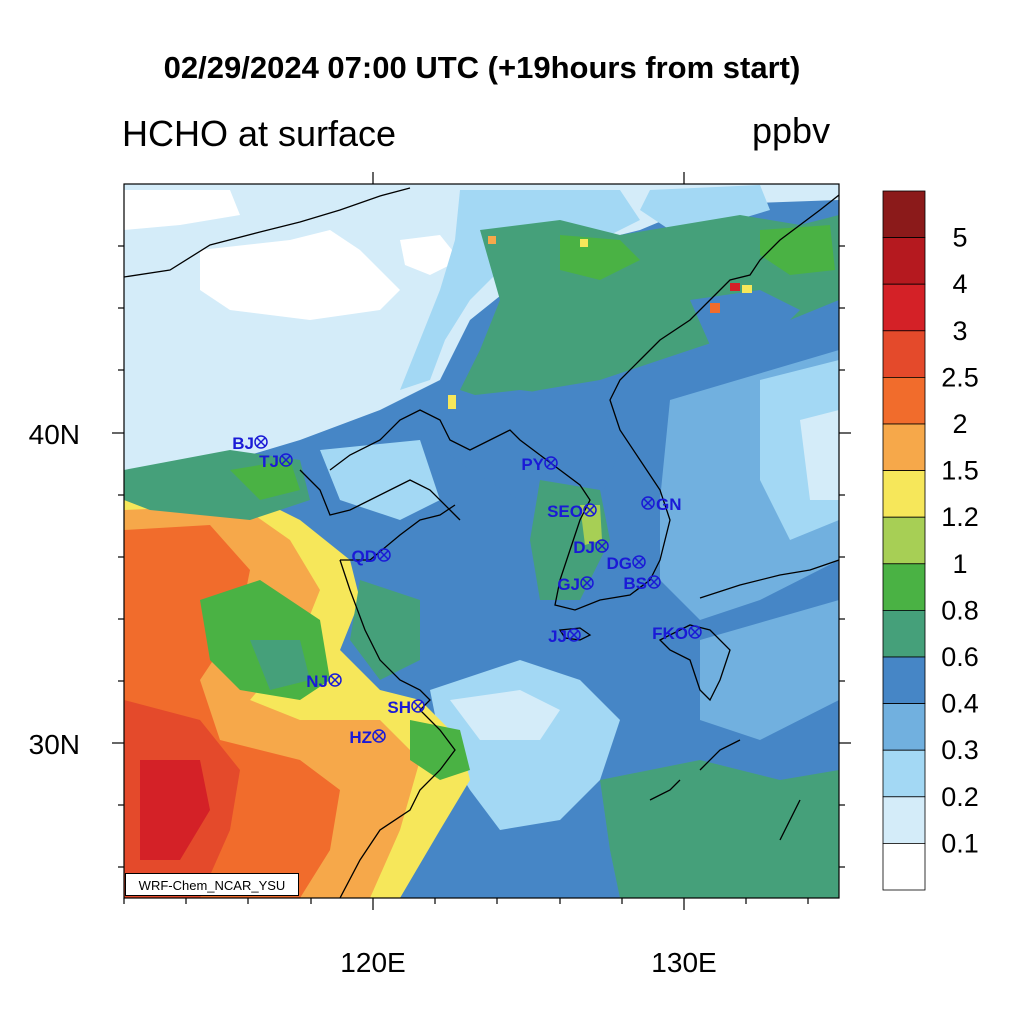 Image resolution: width=1024 pixels, height=1024 pixels. What do you see at coordinates (683, 962) in the screenshot?
I see `lon-label-130e: 130E` at bounding box center [683, 962].